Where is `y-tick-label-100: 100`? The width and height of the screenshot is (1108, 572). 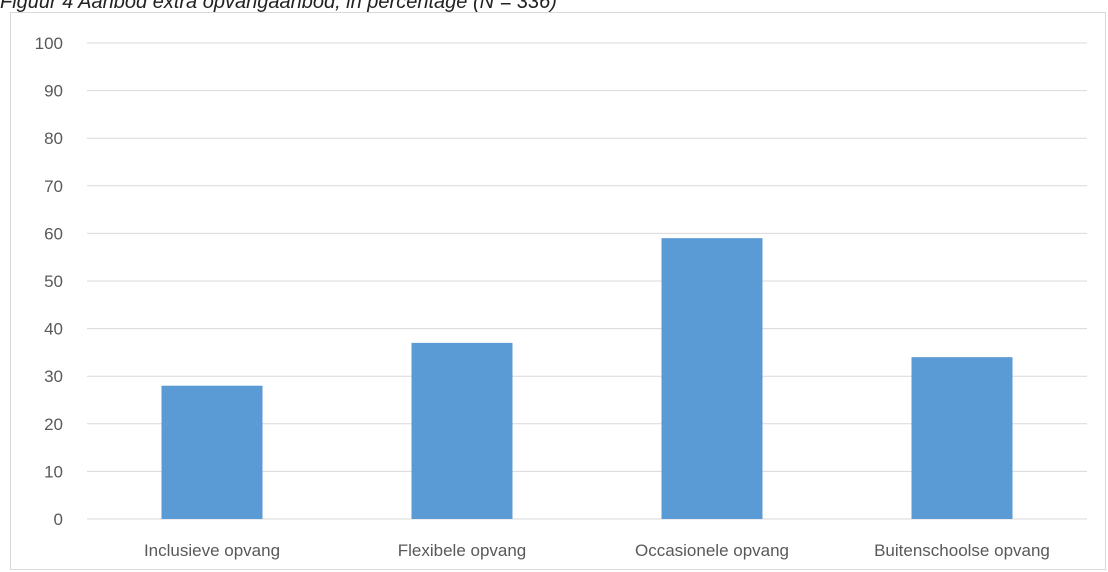
y-tick-label-100: 100 is located at coordinates (49, 43).